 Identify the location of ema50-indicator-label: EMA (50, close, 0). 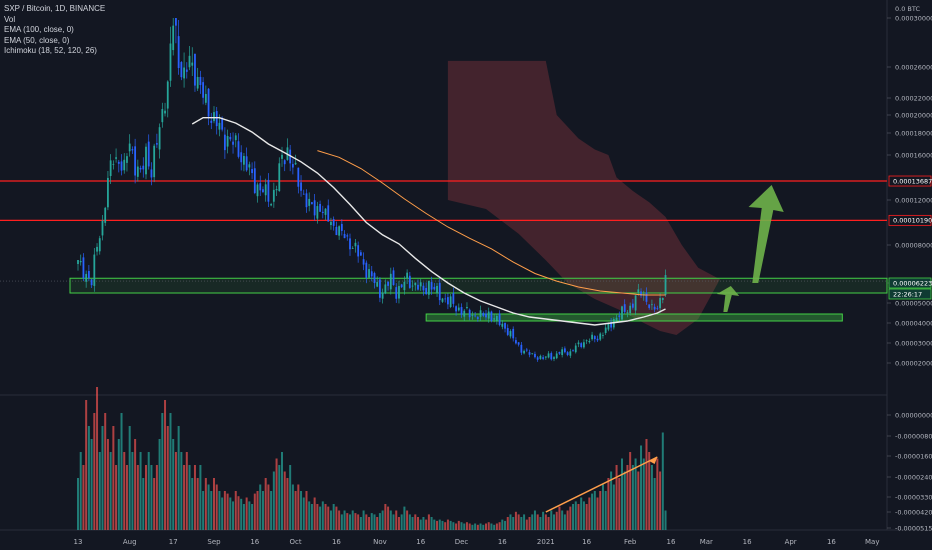
(37, 40).